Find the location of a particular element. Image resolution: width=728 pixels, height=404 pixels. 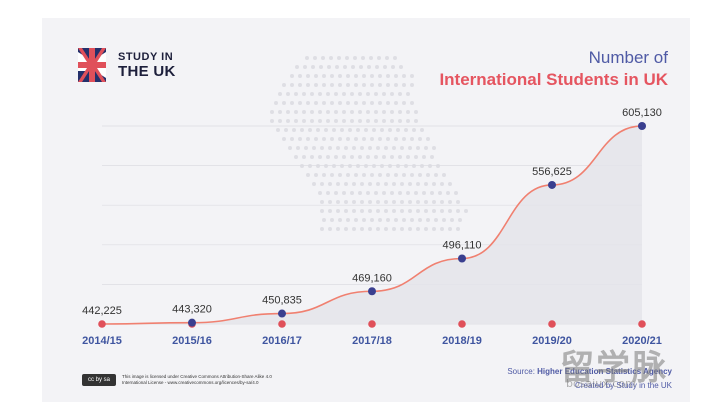

watermark-sub: bosaiux.com is located at coordinates (601, 383).